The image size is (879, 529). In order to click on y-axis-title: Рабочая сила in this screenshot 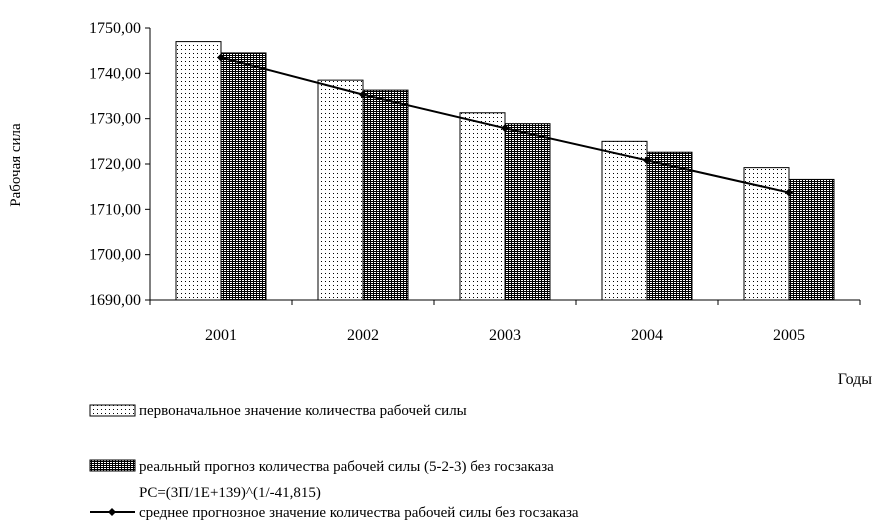, I will do `click(16, 165)`.